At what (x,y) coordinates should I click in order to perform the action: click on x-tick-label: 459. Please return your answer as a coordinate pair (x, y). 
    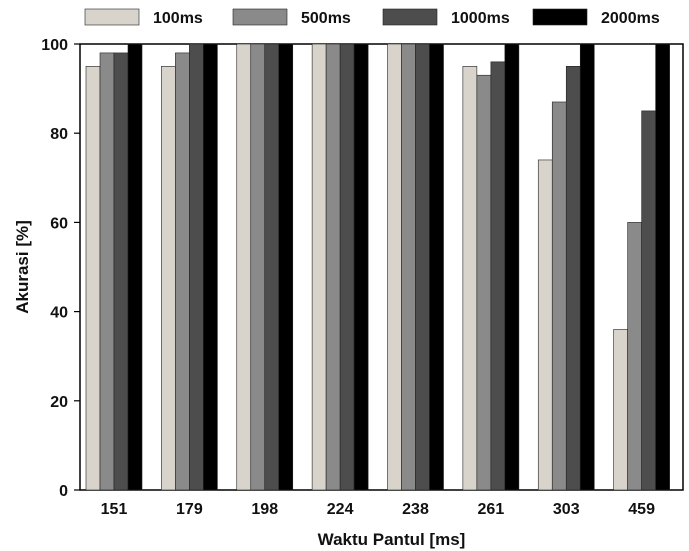
    Looking at the image, I should click on (641, 509).